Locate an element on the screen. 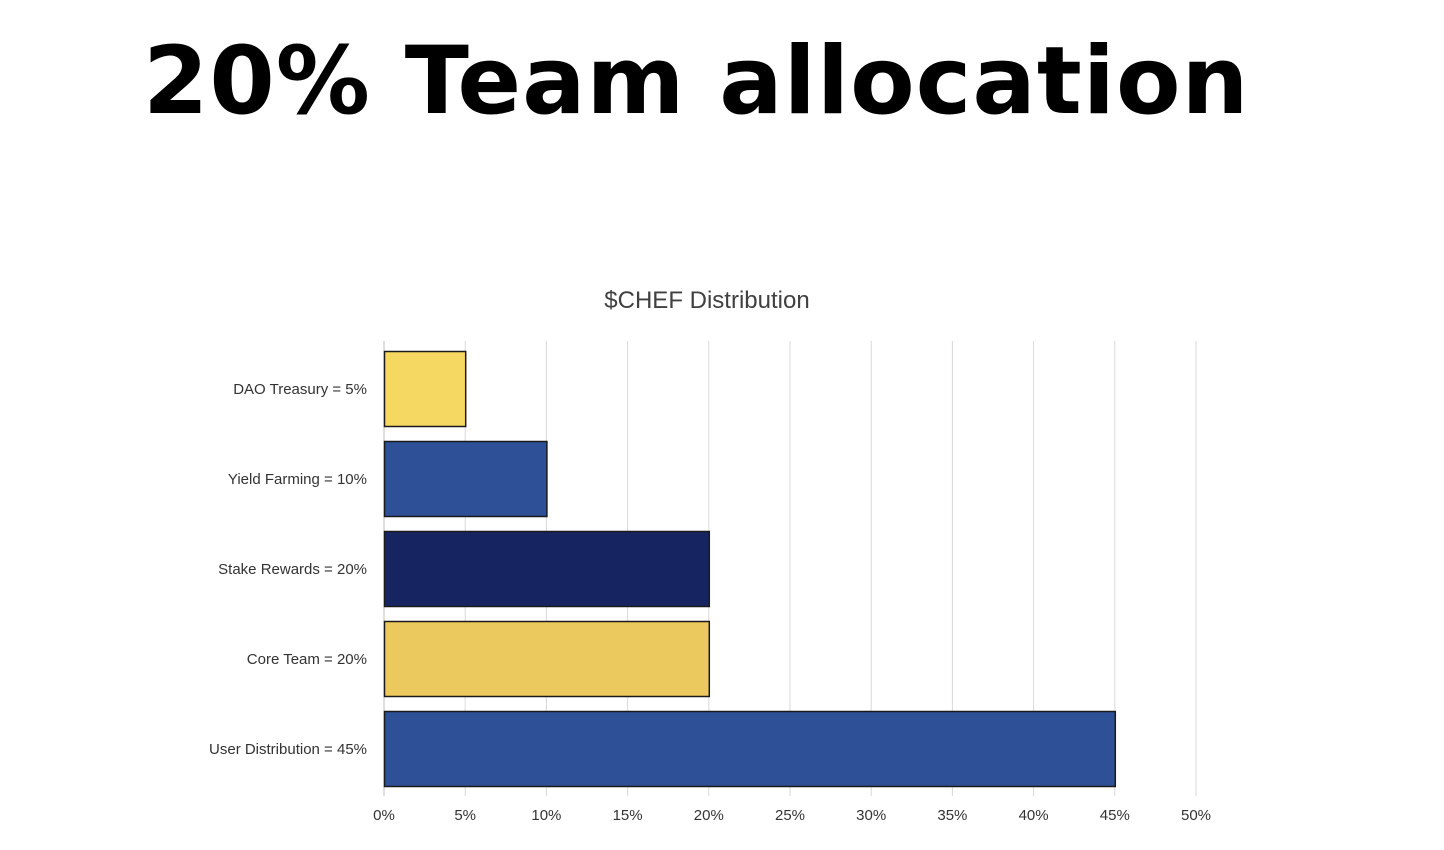  x-tick-label-45: 45% is located at coordinates (1115, 815).